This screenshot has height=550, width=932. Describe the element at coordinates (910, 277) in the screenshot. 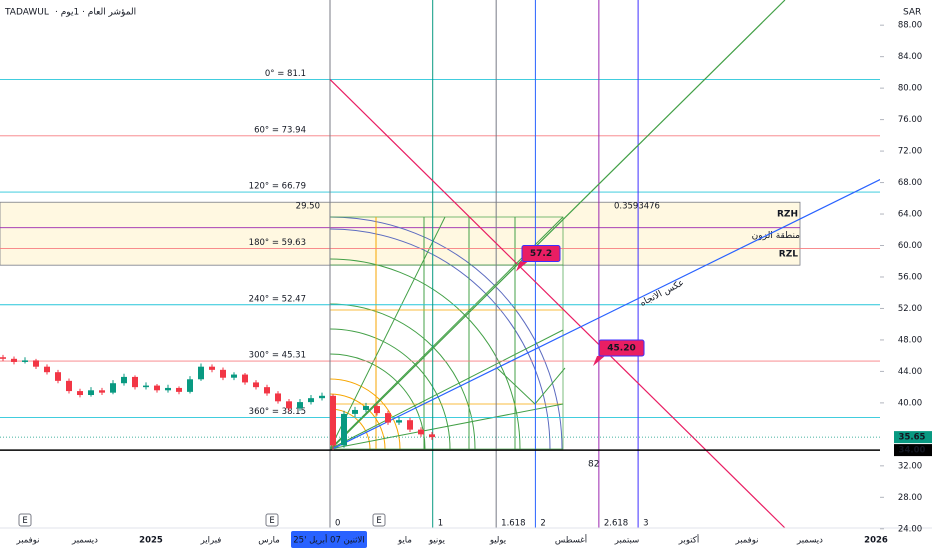

I see `y-tick-label: 56.00` at that location.